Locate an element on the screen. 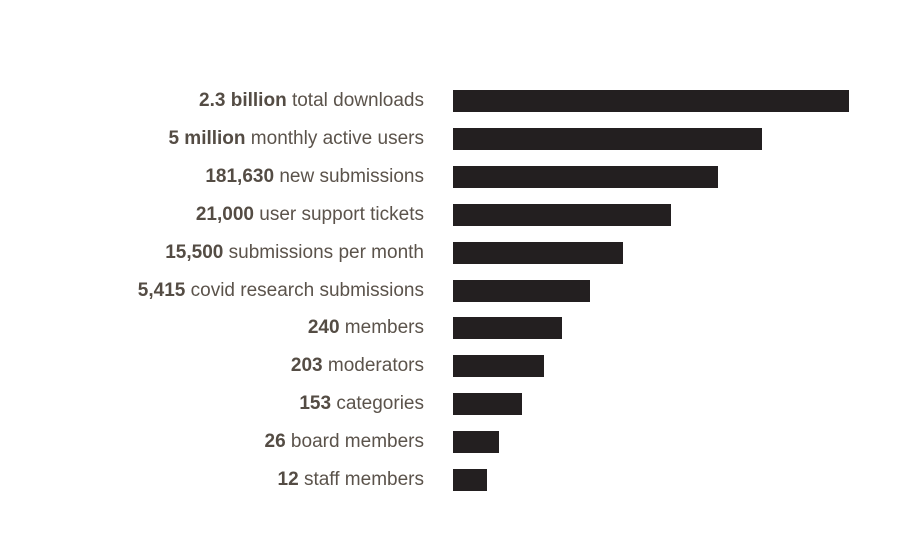  bar-label: 21,000 user support tickets is located at coordinates (310, 215).